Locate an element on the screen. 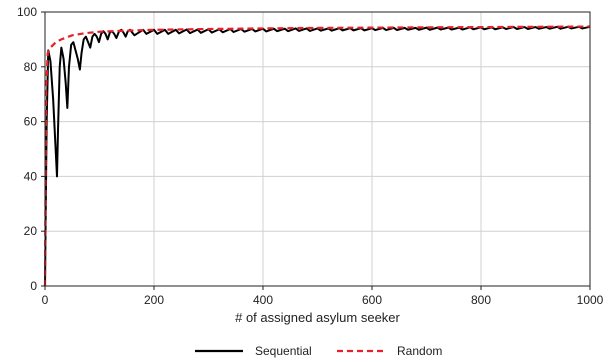  legend-label-sequential: Sequential is located at coordinates (283, 351).